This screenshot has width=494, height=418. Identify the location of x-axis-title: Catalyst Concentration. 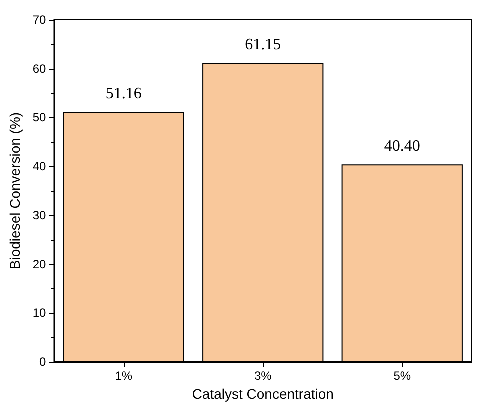
(263, 394).